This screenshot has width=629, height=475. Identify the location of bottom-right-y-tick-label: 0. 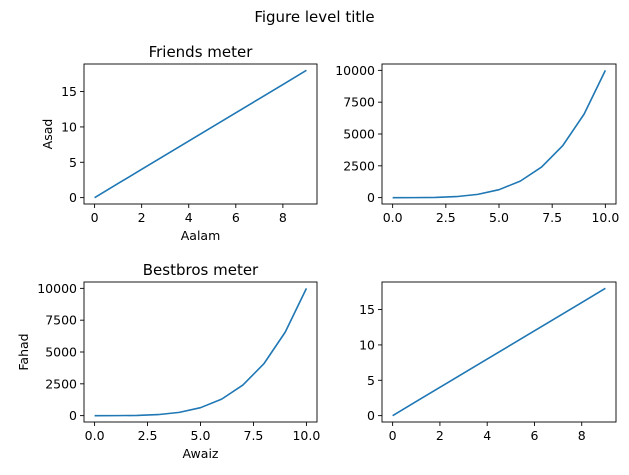
(371, 415).